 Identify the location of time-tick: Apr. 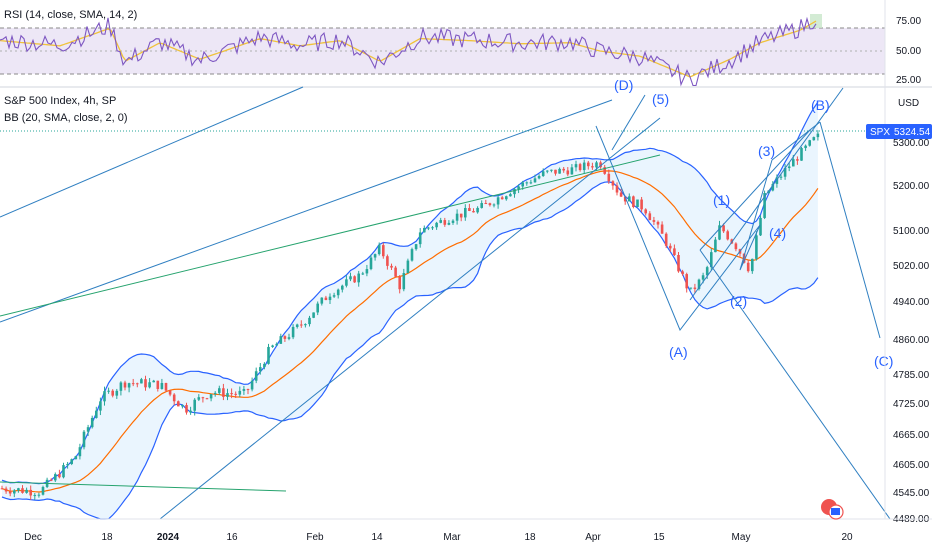
(593, 537).